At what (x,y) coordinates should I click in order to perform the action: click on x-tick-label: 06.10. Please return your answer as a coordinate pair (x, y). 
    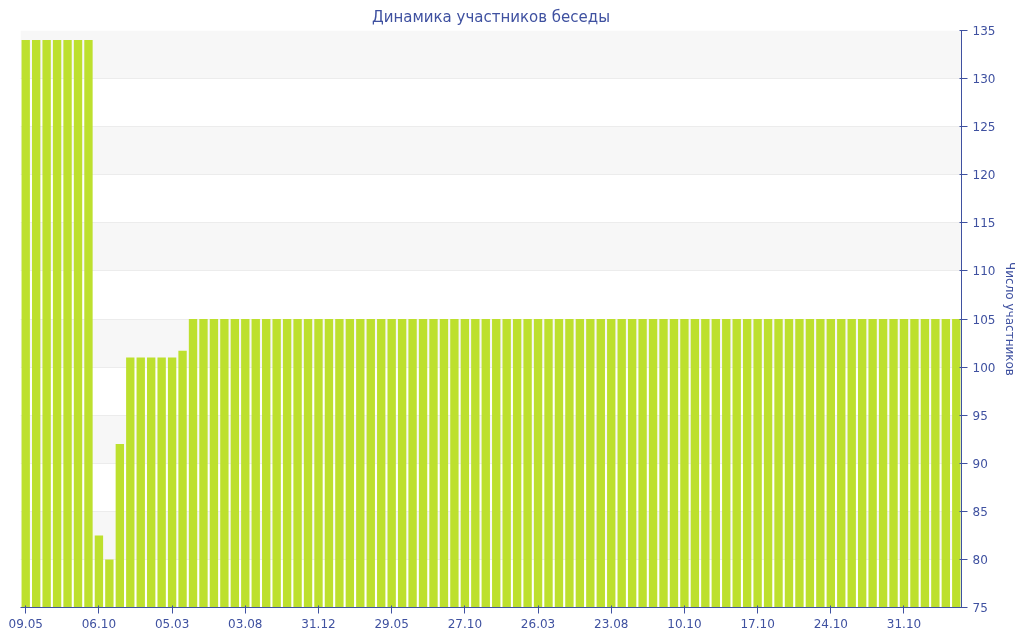
    Looking at the image, I should click on (99, 623).